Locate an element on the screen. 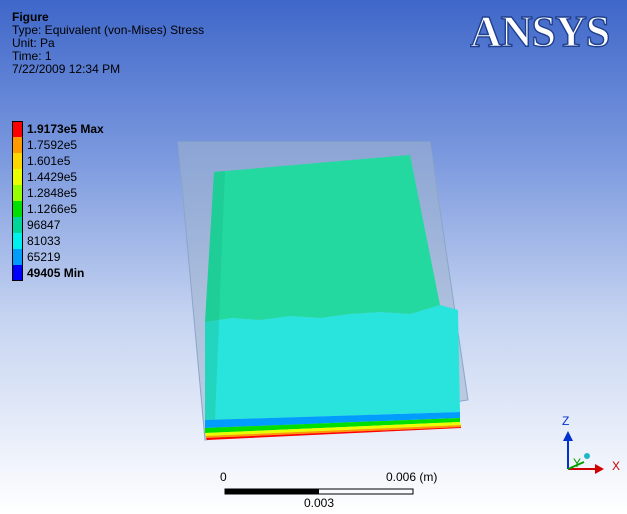 This screenshot has height=514, width=627. result-unit: Unit: Pa is located at coordinates (33, 43).